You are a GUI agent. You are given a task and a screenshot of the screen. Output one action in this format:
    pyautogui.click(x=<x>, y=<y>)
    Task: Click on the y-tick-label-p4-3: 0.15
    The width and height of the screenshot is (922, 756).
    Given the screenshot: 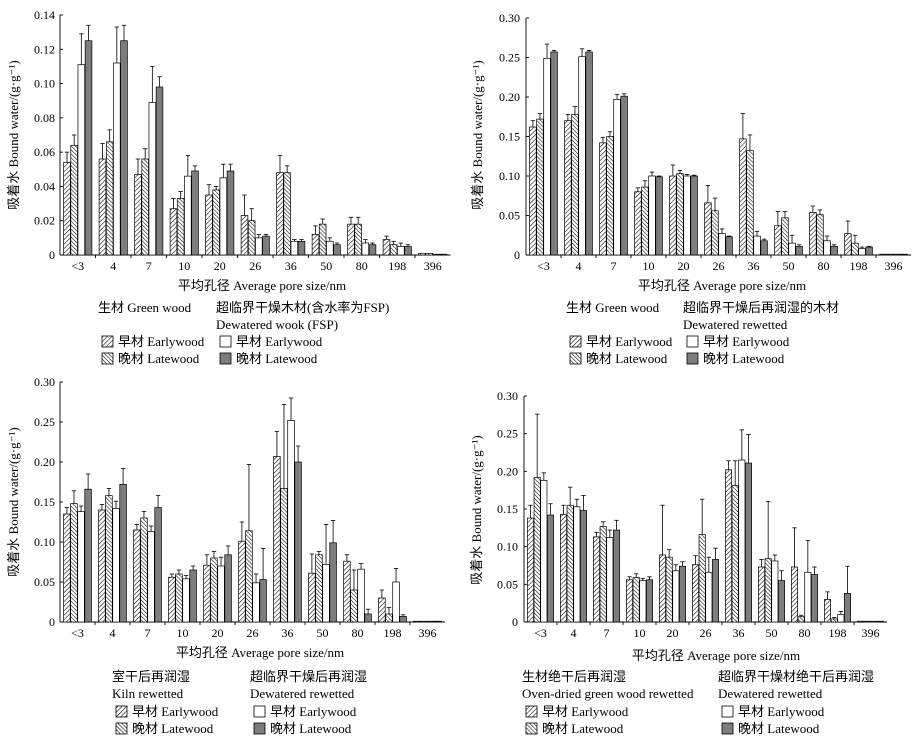 What is the action you would take?
    pyautogui.click(x=507, y=509)
    